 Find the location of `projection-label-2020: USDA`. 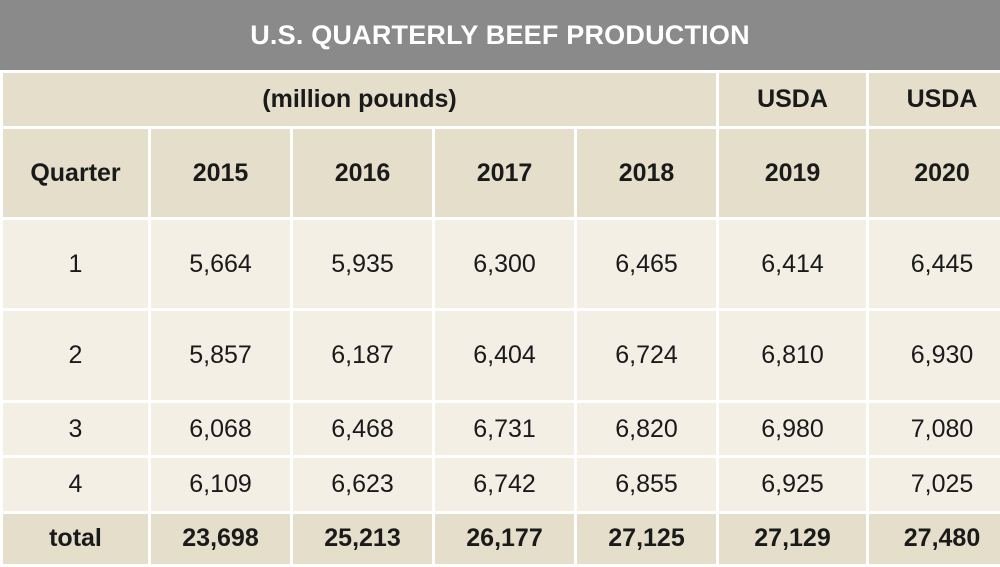

projection-label-2020: USDA is located at coordinates (934, 100).